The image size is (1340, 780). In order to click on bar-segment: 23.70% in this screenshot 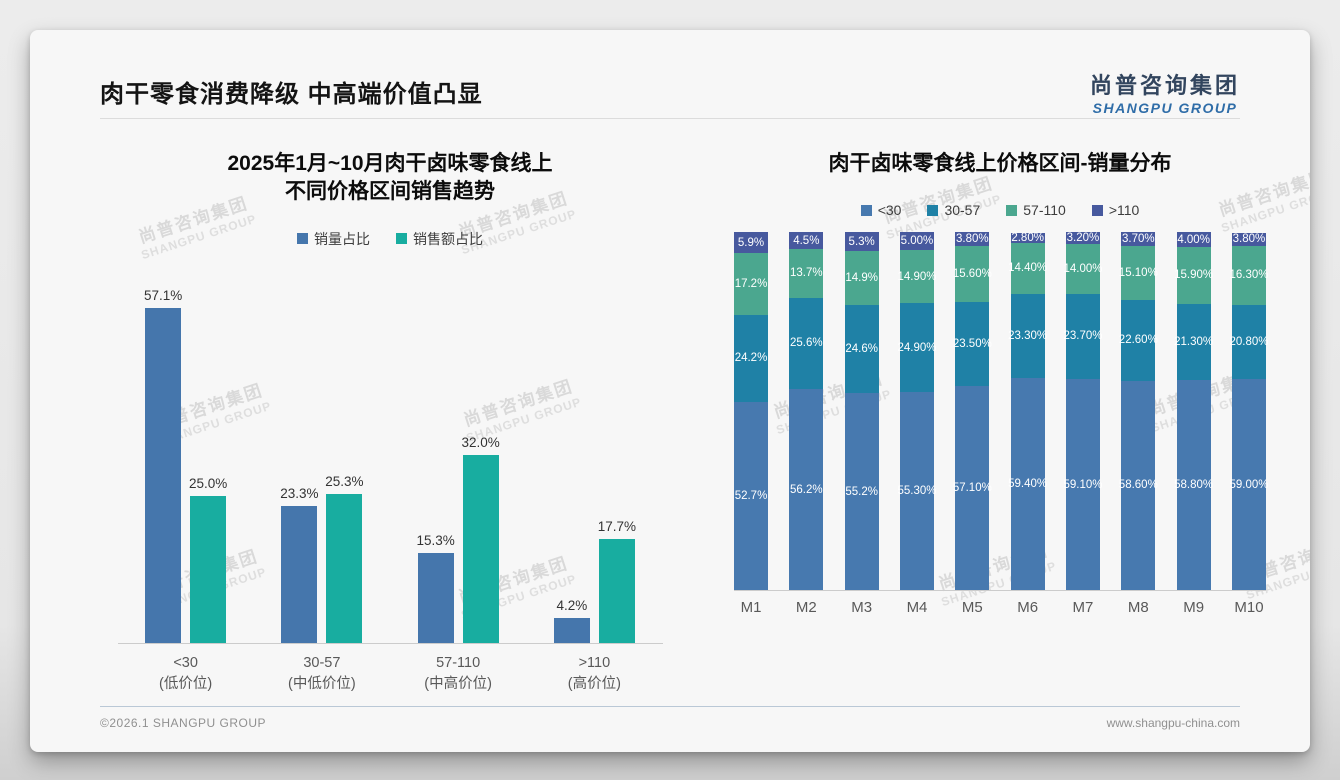, I will do `click(1083, 336)`.